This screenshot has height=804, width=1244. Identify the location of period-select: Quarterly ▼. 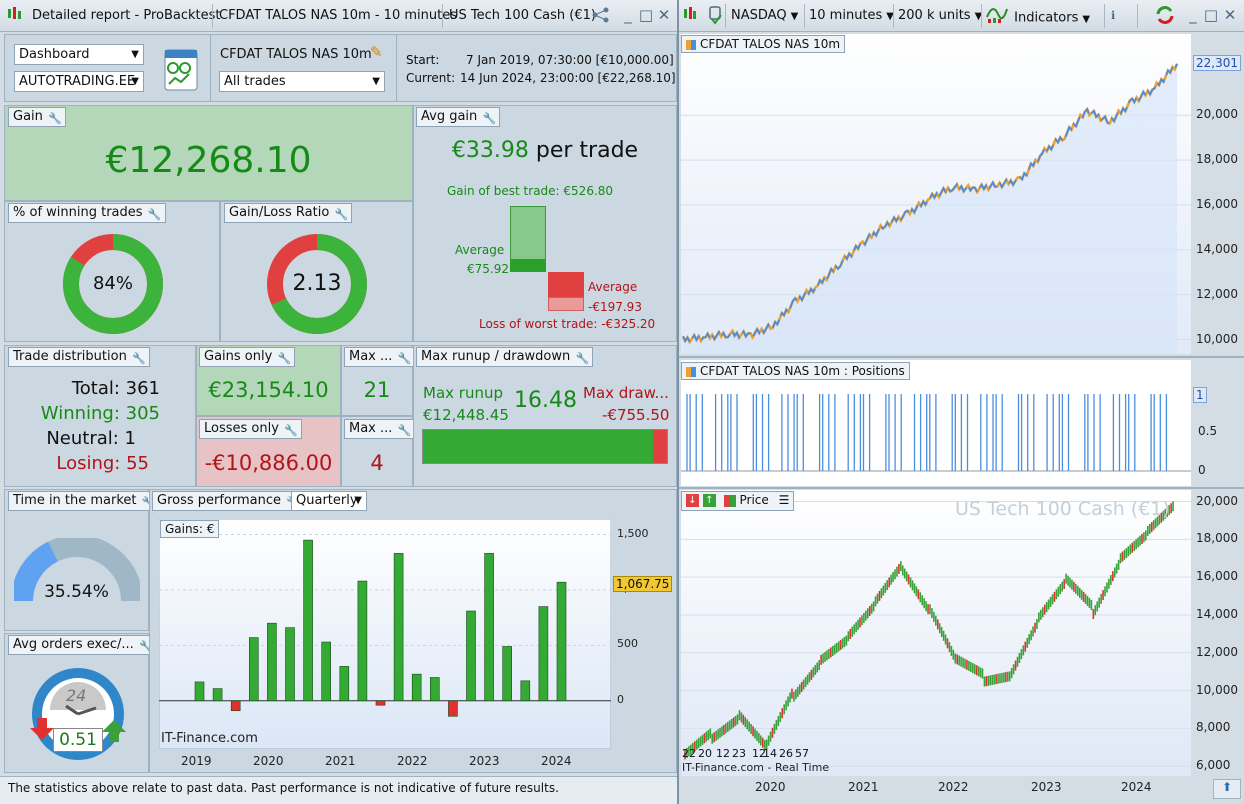
(329, 501).